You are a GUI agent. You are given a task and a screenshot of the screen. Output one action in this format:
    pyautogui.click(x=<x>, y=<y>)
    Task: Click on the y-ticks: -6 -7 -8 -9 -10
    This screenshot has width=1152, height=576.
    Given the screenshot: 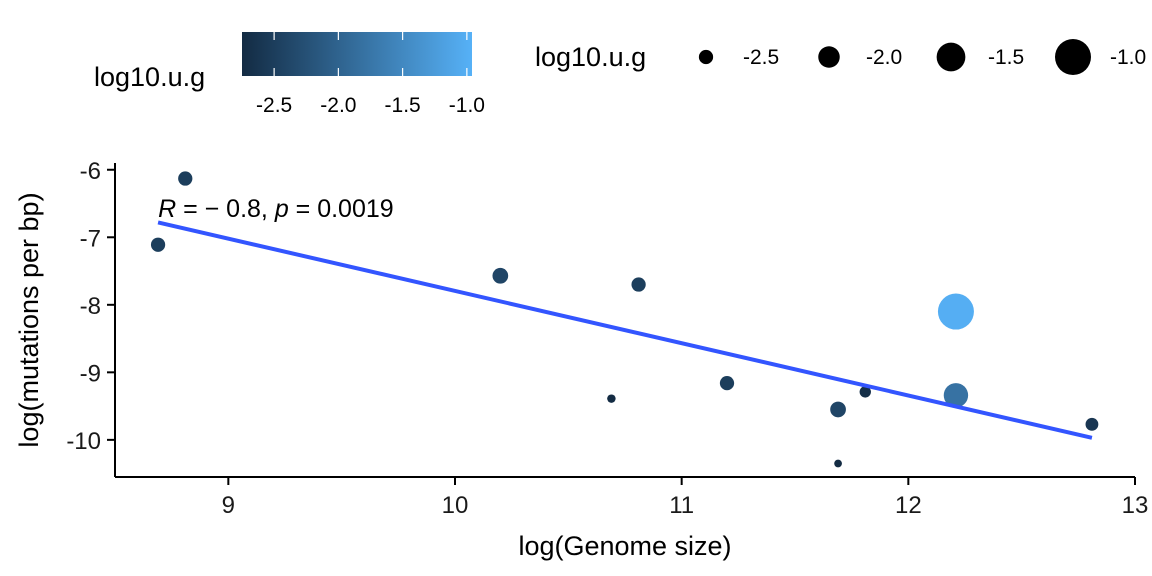 What is the action you would take?
    pyautogui.click(x=90, y=306)
    